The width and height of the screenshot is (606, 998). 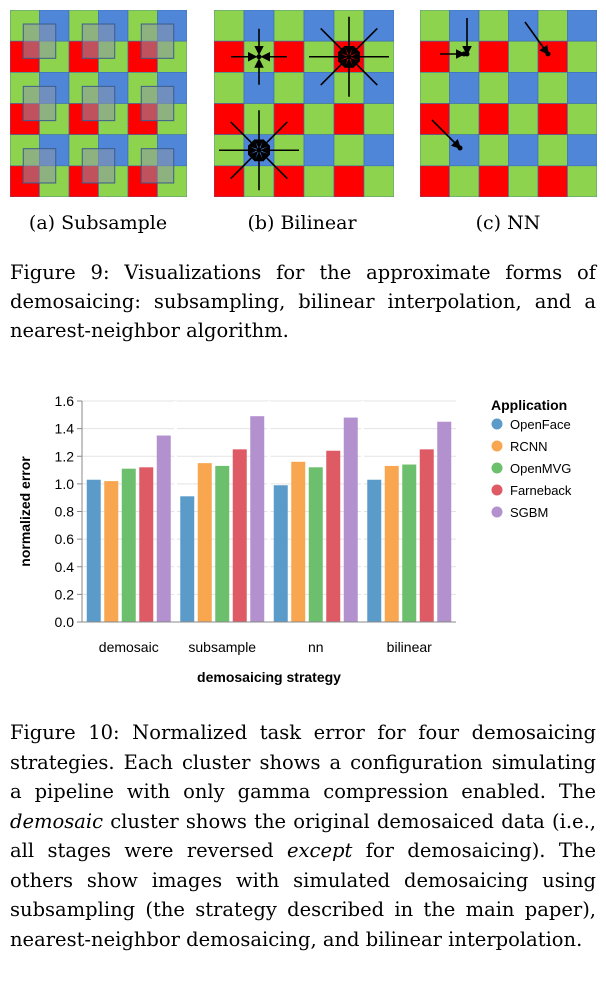 I want to click on bar-openmvg-bilinear, so click(x=409, y=543).